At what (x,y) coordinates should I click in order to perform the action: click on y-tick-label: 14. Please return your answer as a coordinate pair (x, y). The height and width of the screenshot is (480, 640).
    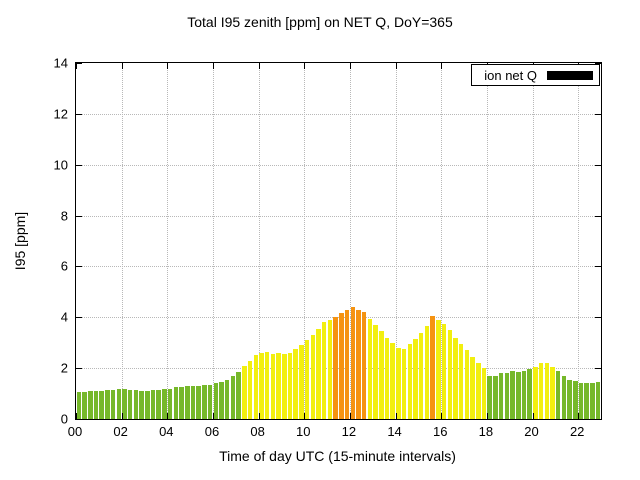
    Looking at the image, I should click on (60, 63).